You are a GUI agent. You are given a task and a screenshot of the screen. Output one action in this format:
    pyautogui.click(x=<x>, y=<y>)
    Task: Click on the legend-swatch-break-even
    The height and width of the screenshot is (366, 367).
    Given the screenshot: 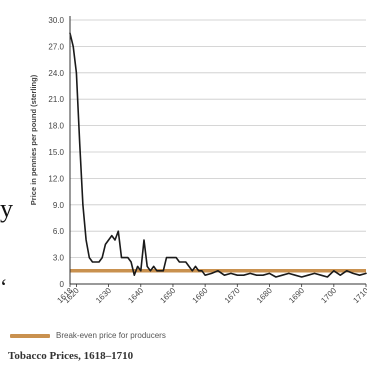 What is the action you would take?
    pyautogui.click(x=30, y=336)
    